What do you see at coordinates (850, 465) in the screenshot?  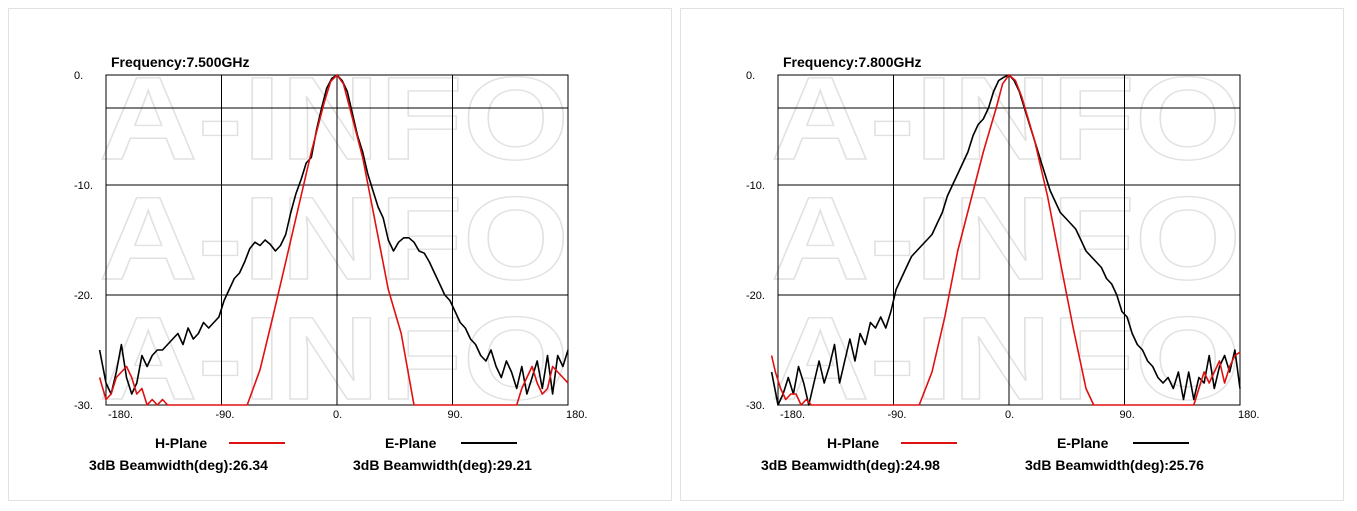 I see `h-plane-beamwidth: 3dB Beamwidth(deg):24.98` at bounding box center [850, 465].